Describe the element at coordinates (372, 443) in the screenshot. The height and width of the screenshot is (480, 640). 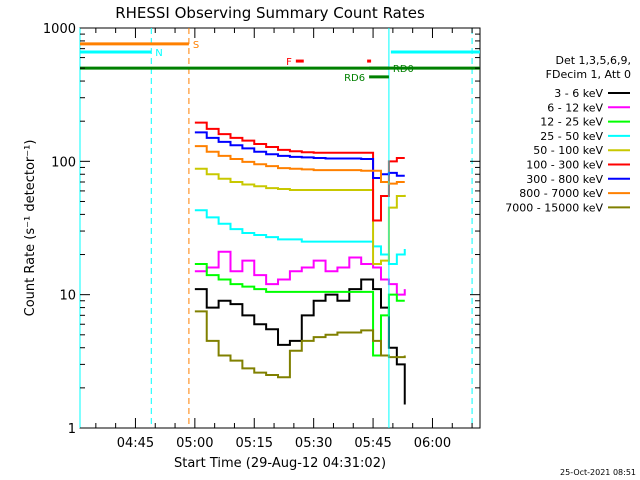
I see `x-tick-label: 05:45` at that location.